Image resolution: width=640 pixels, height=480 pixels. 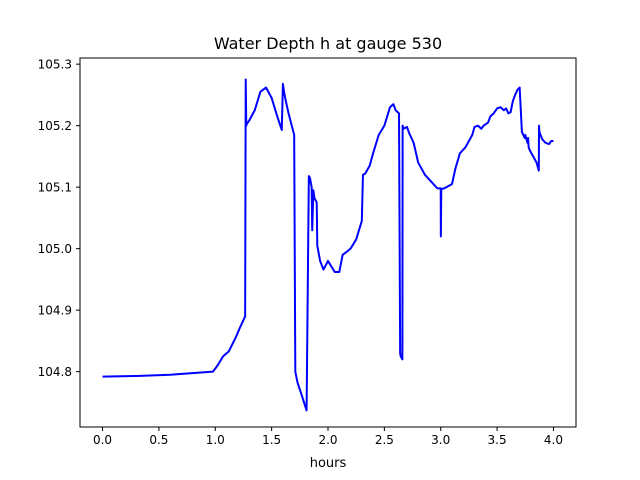 I want to click on x-tick-label: 4.0, so click(x=553, y=440).